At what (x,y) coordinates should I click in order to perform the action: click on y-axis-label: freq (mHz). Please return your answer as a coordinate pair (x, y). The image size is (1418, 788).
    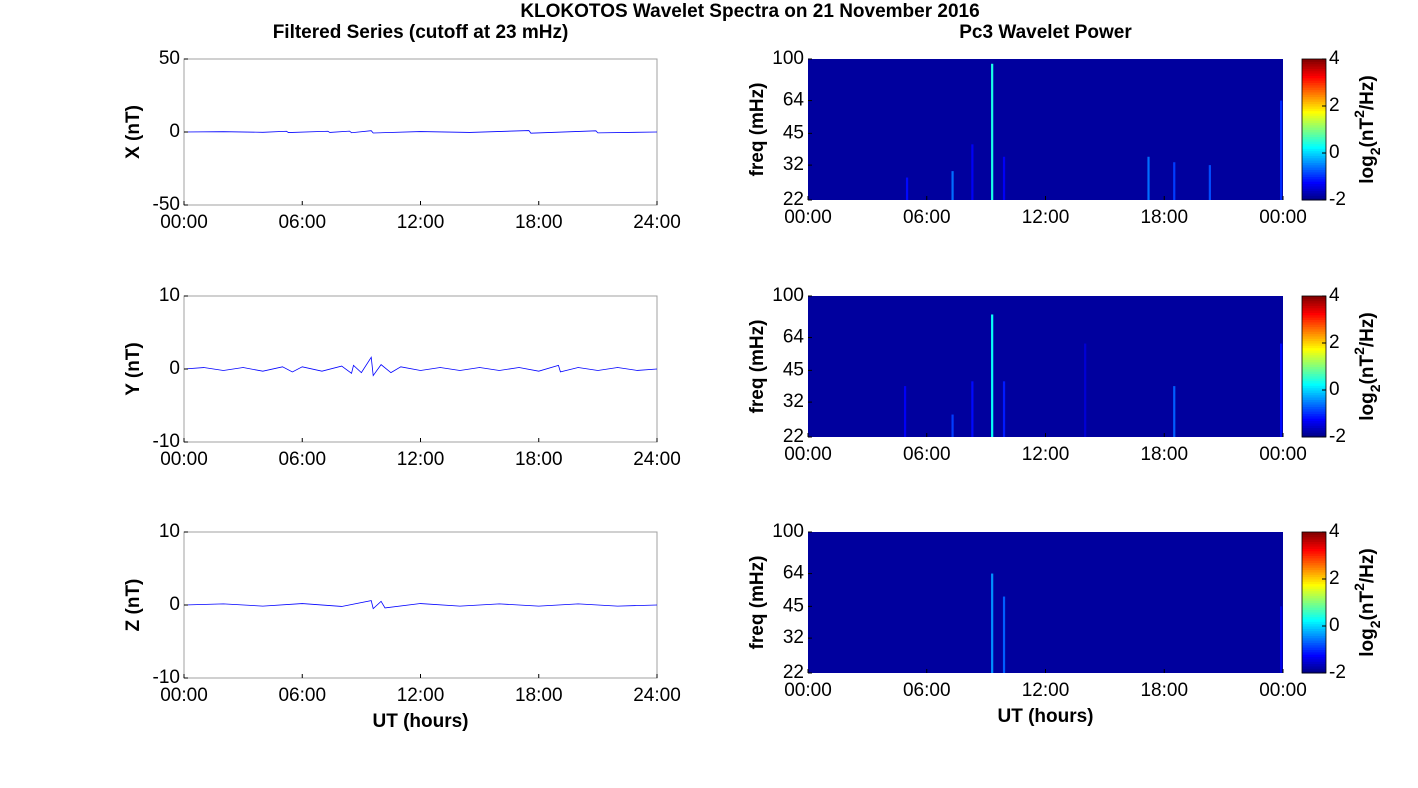
    Looking at the image, I should click on (757, 130).